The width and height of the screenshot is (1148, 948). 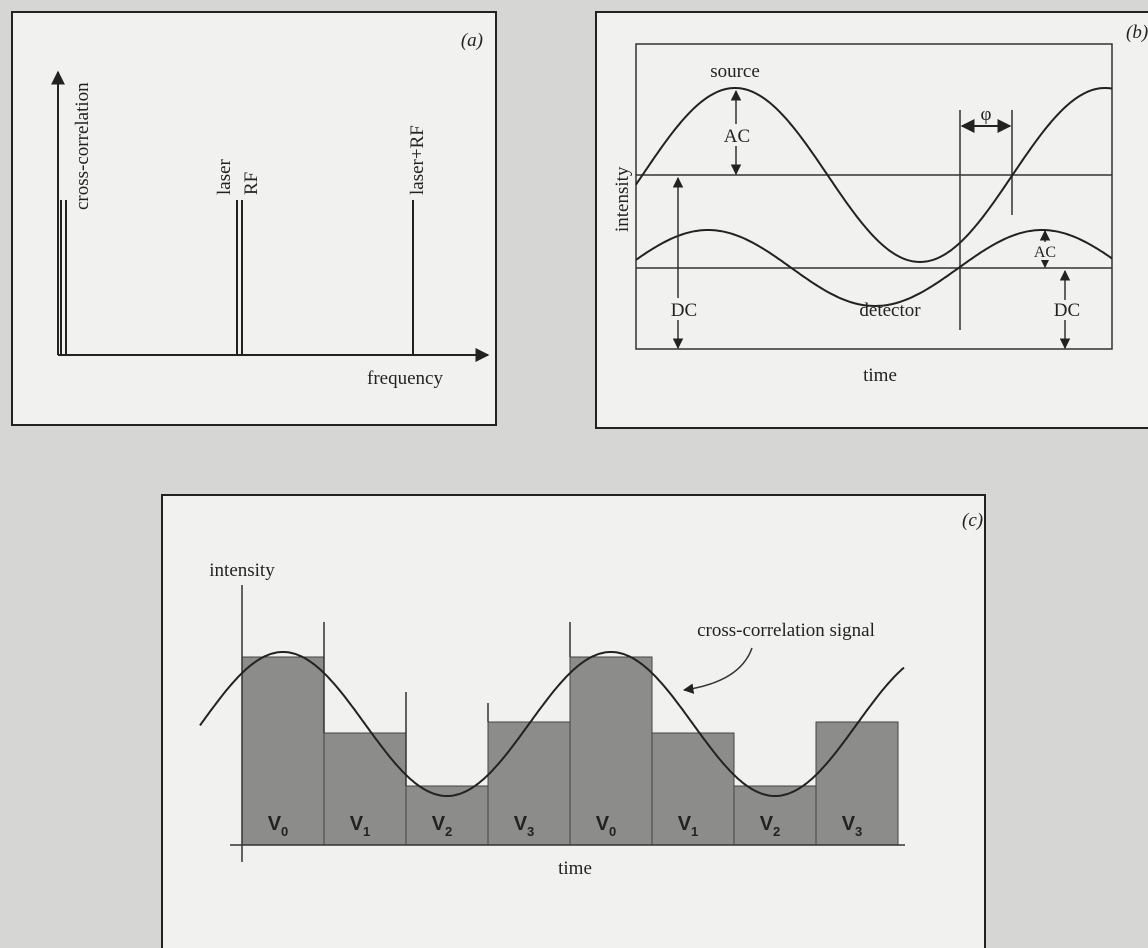 What do you see at coordinates (224, 176) in the screenshot?
I see `line-label: laser` at bounding box center [224, 176].